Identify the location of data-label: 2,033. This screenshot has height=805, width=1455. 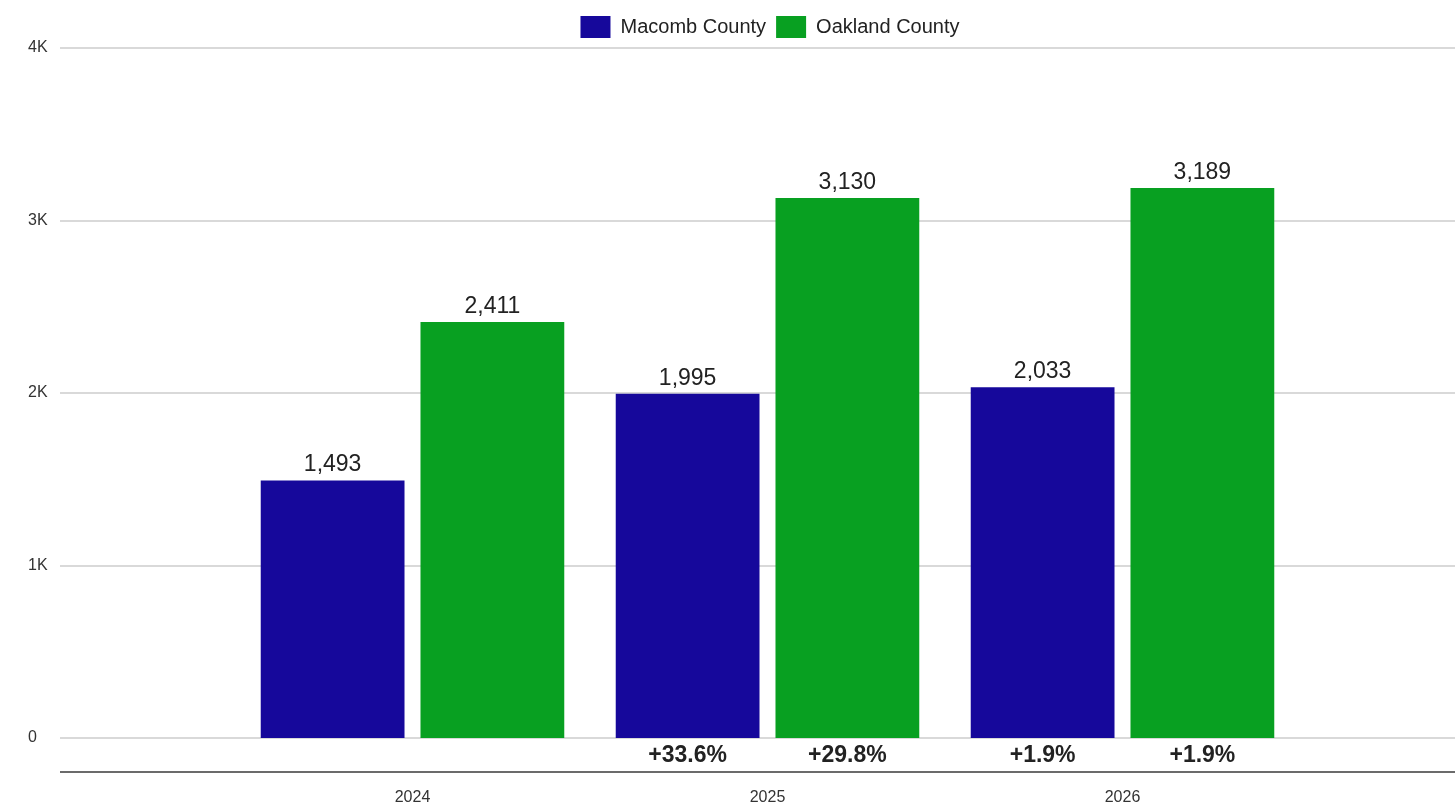
(1042, 370).